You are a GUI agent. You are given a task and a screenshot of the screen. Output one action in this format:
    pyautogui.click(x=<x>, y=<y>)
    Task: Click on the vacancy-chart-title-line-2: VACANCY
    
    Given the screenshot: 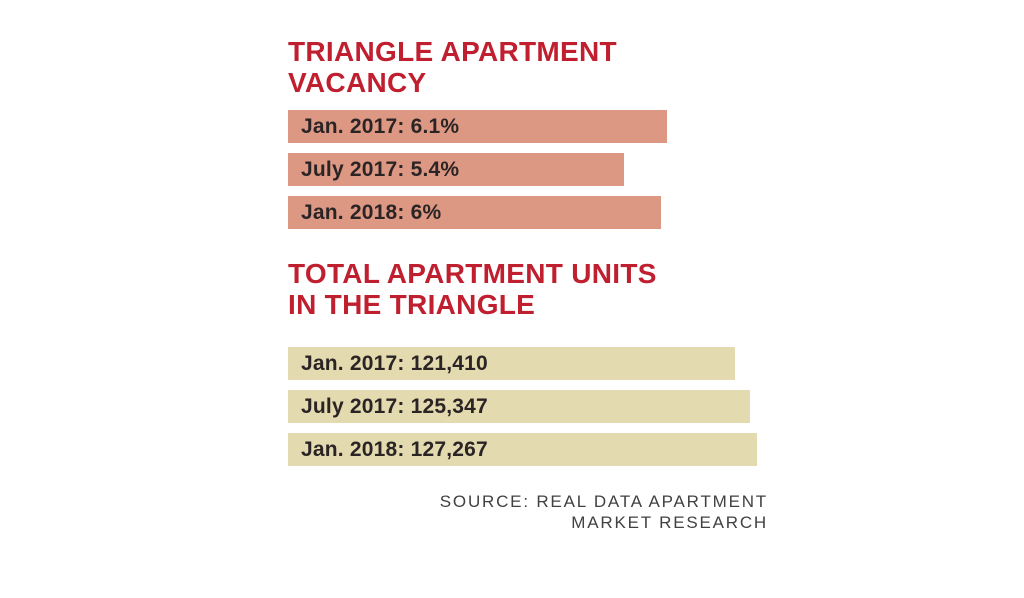 What is the action you would take?
    pyautogui.click(x=357, y=82)
    